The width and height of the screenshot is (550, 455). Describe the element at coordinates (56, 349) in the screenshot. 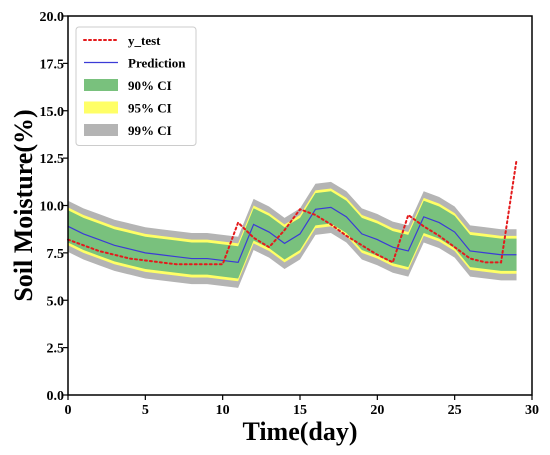

I see `y-tick-label: 2.5` at that location.